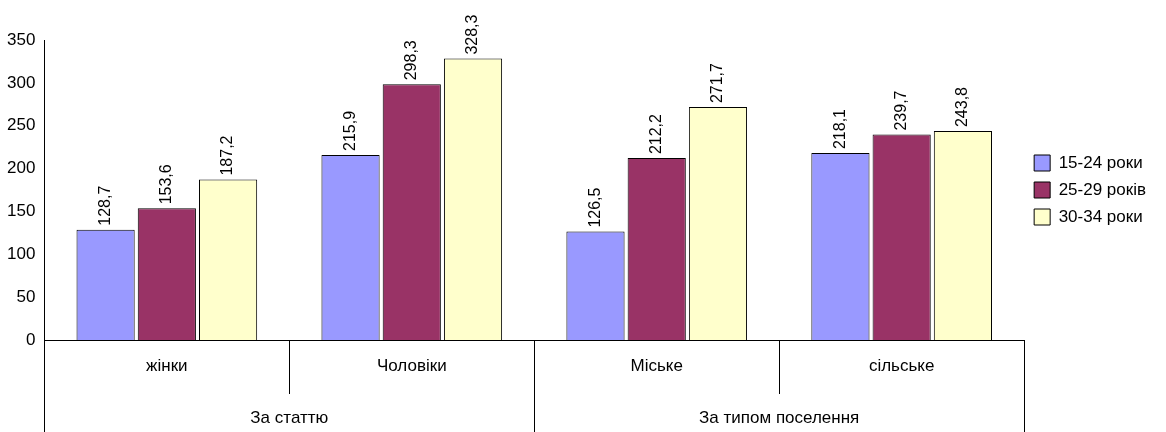 The height and width of the screenshot is (432, 1166). I want to click on data-label: 271,7, so click(717, 83).